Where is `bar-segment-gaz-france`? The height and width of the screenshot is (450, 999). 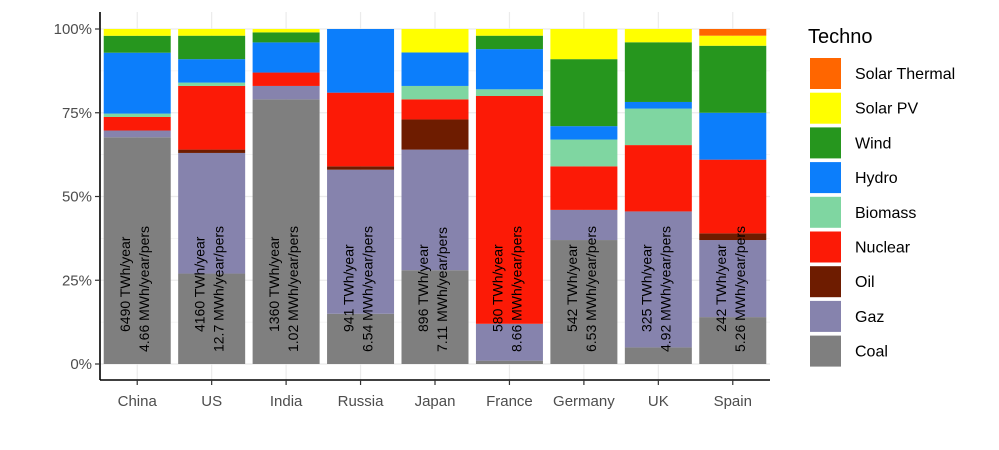 bar-segment-gaz-france is located at coordinates (509, 342).